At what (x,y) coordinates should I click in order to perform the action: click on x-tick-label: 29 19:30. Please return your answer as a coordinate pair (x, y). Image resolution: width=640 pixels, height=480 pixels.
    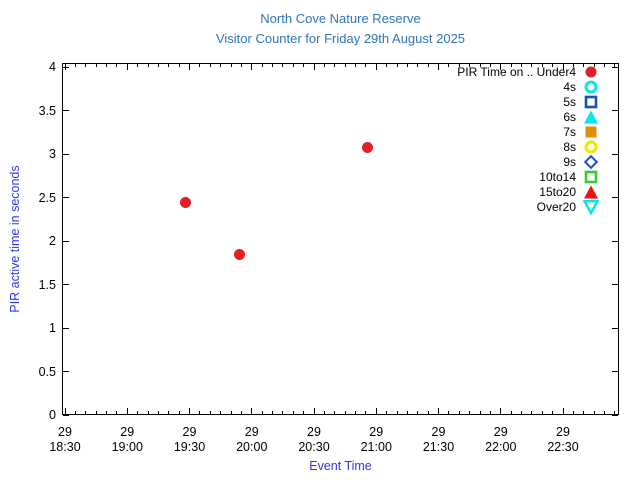
    Looking at the image, I should click on (190, 440).